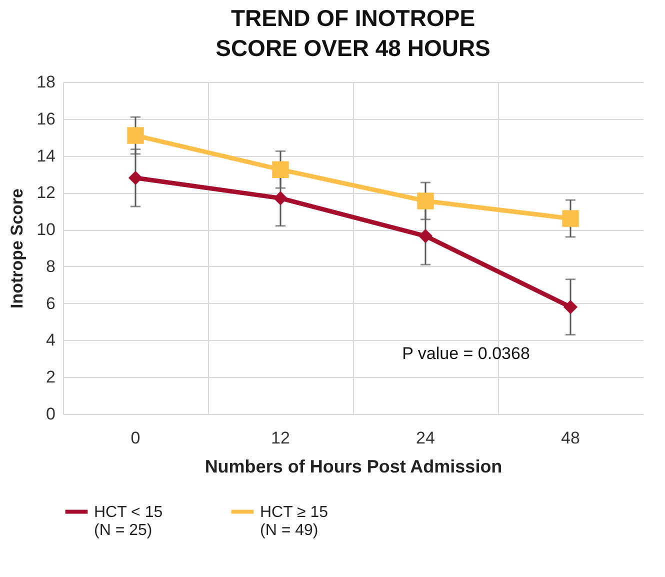 The width and height of the screenshot is (665, 577). Describe the element at coordinates (51, 303) in the screenshot. I see `y-tick-label: 6` at that location.